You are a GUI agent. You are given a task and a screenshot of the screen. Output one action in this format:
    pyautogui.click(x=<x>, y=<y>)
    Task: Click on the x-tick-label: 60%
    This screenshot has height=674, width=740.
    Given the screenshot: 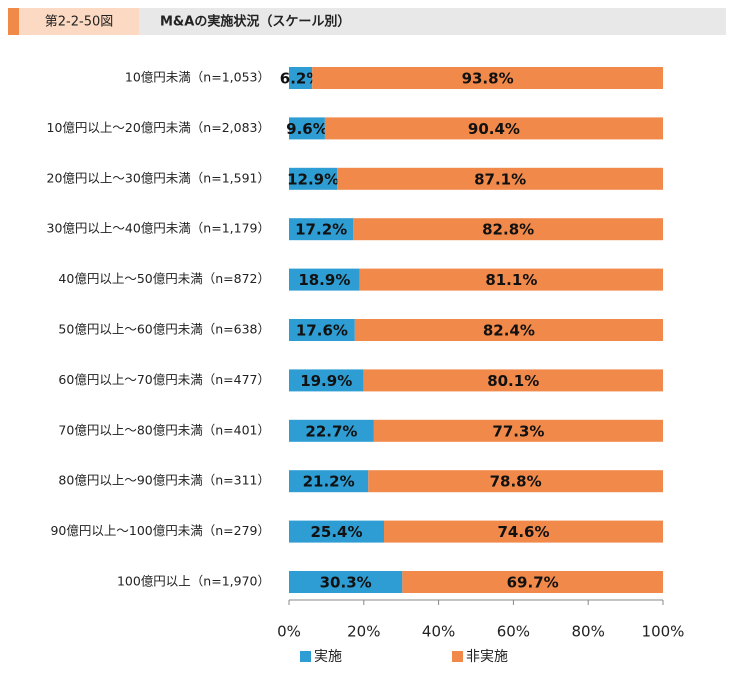 What is the action you would take?
    pyautogui.click(x=513, y=632)
    